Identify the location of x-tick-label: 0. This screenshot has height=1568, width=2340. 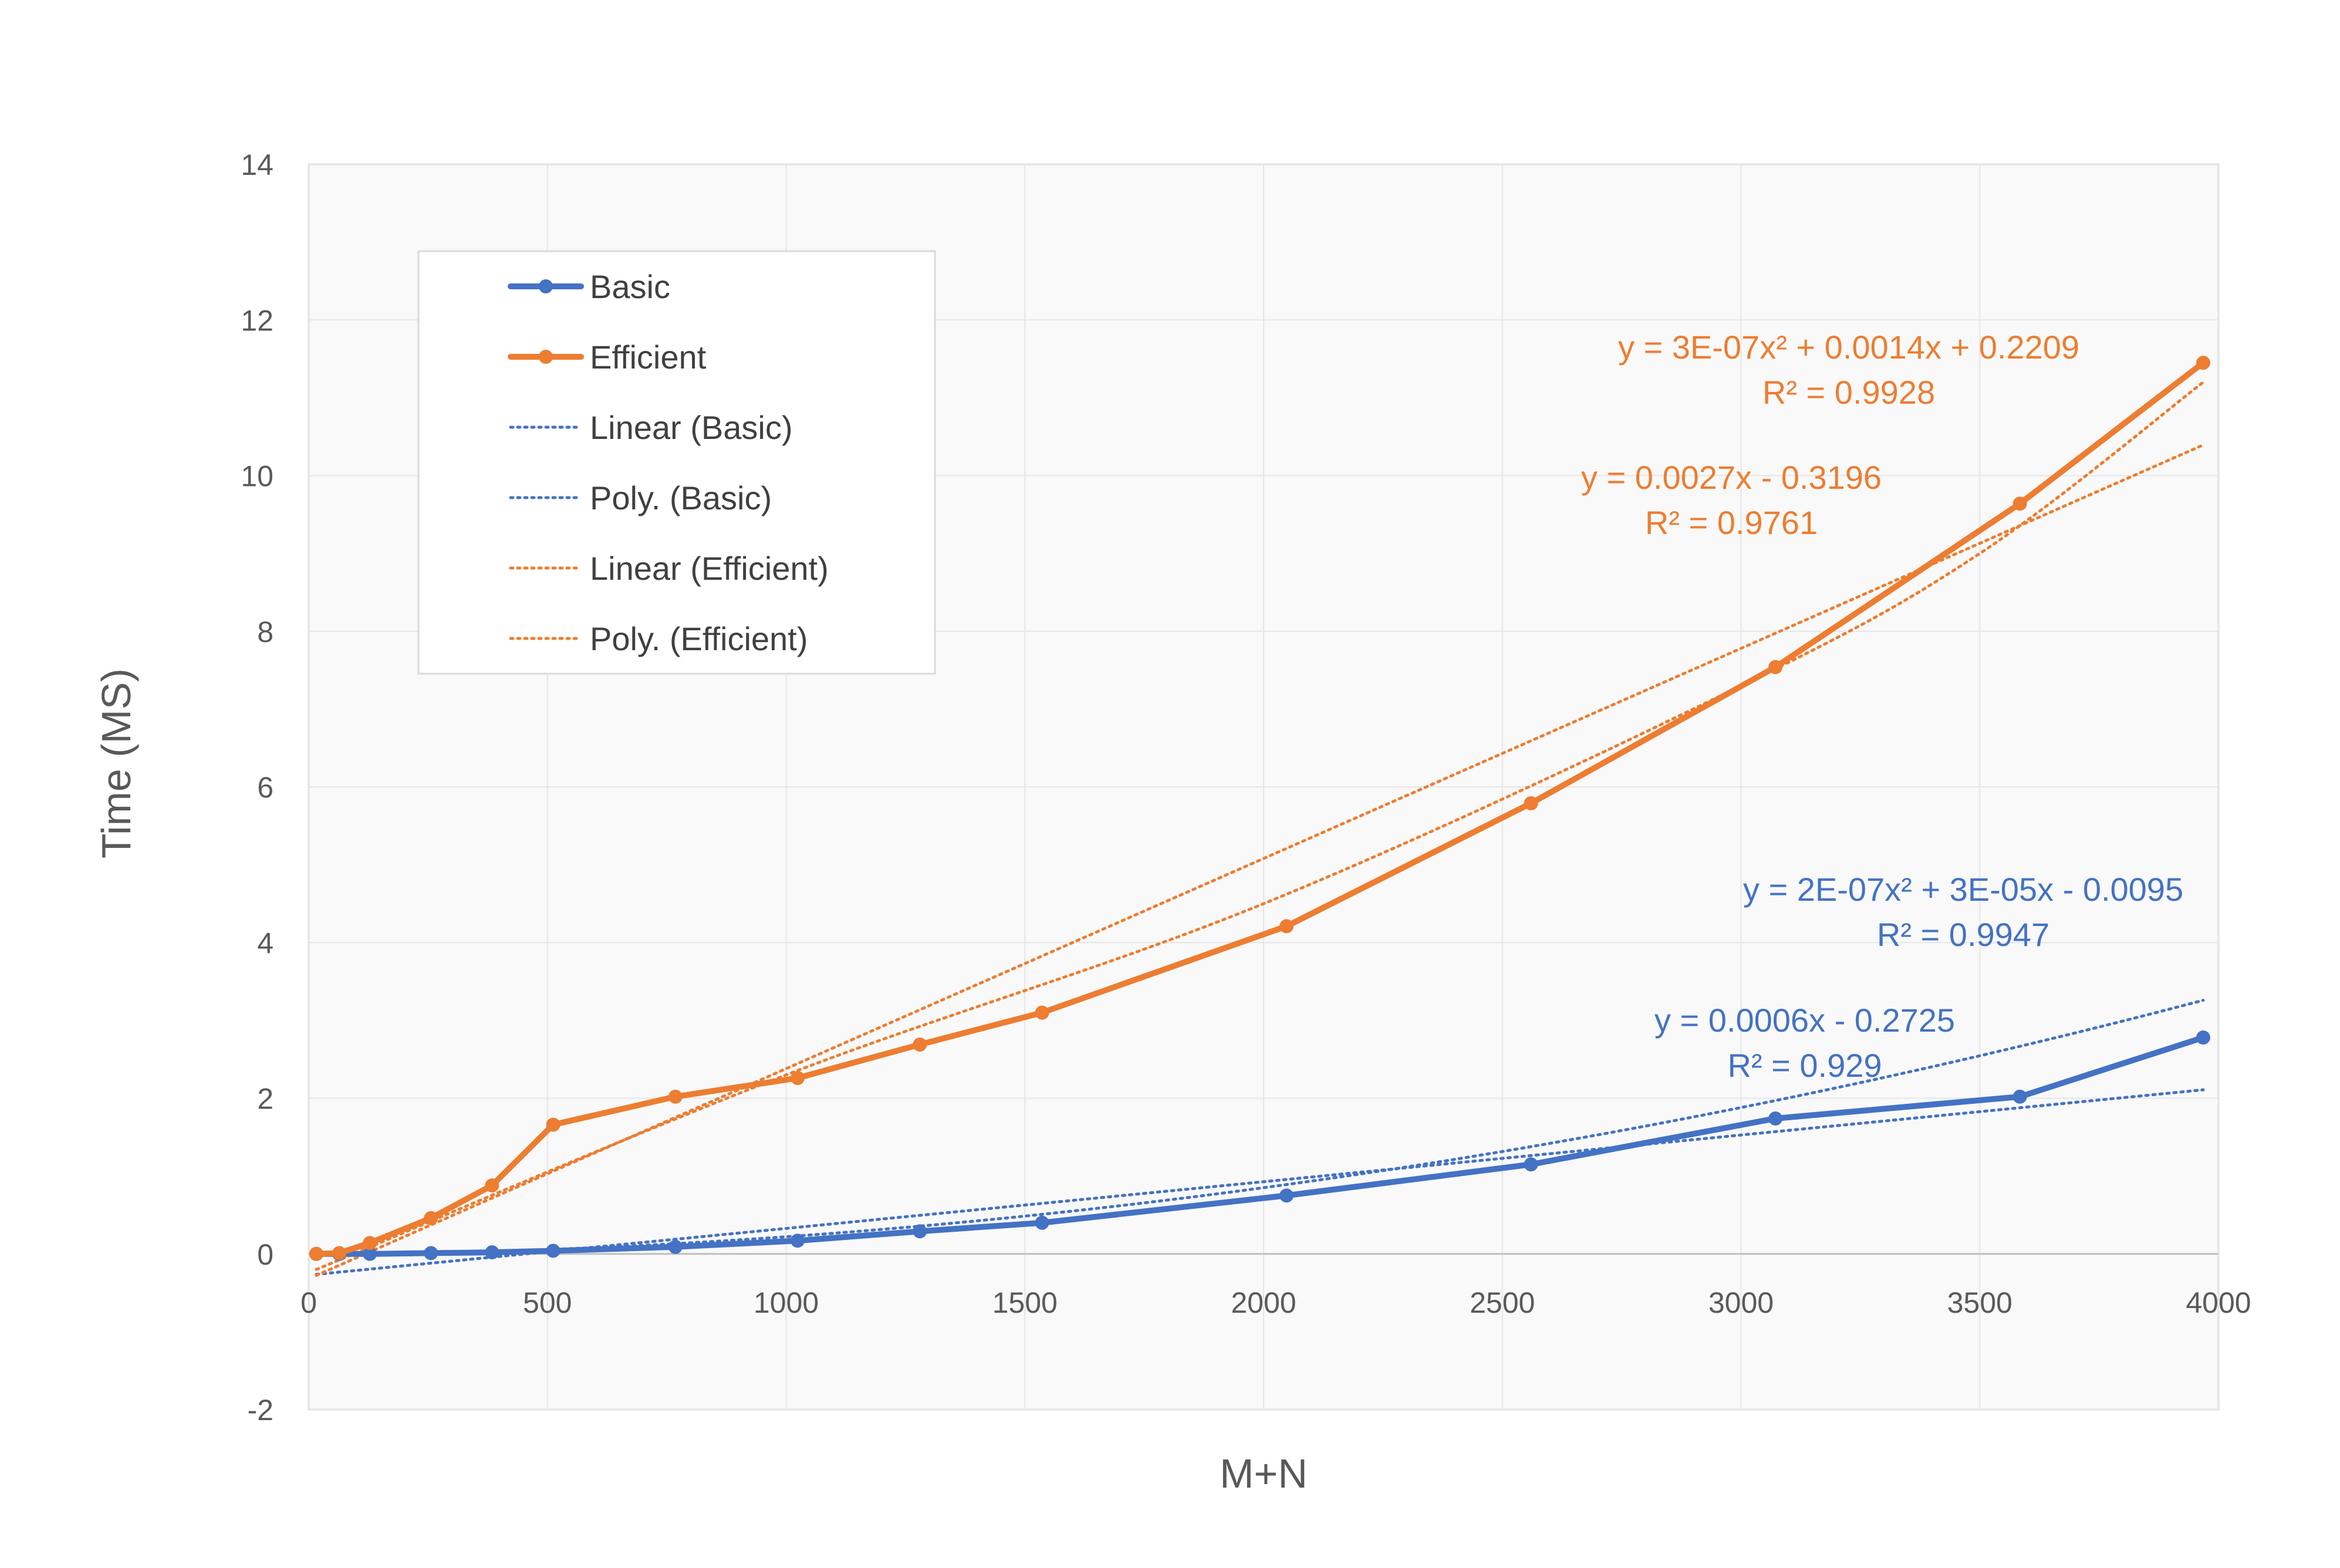
(308, 1302).